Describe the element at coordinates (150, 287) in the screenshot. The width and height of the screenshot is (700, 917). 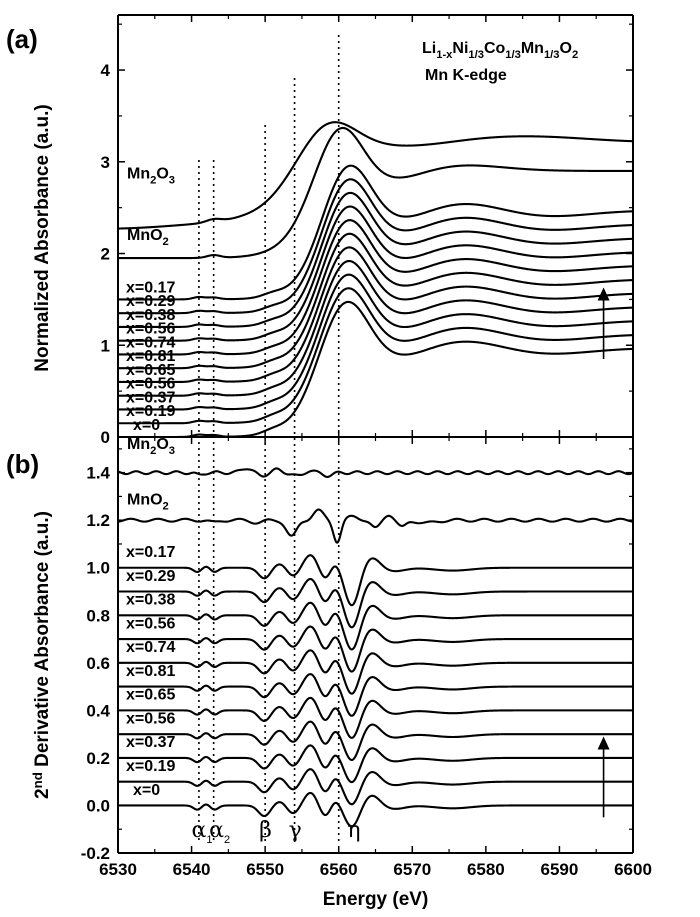
I see `series-label-a: x=0.17` at that location.